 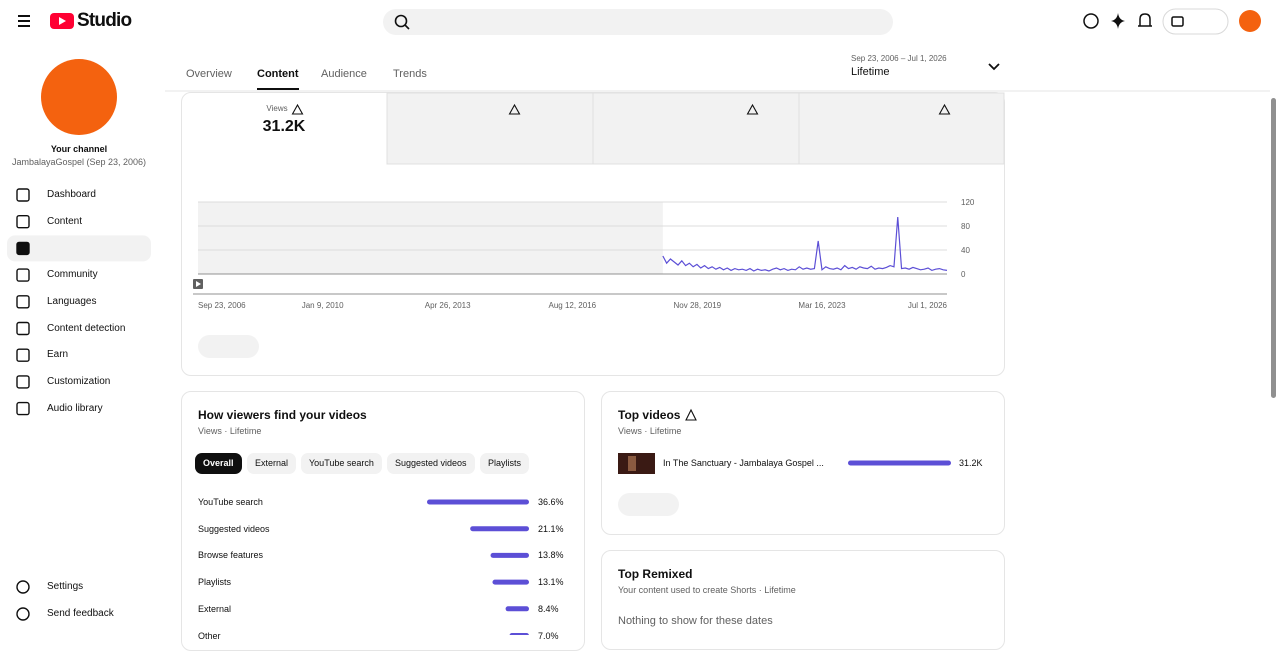 I want to click on nav-item: Content detection, so click(x=86, y=328).